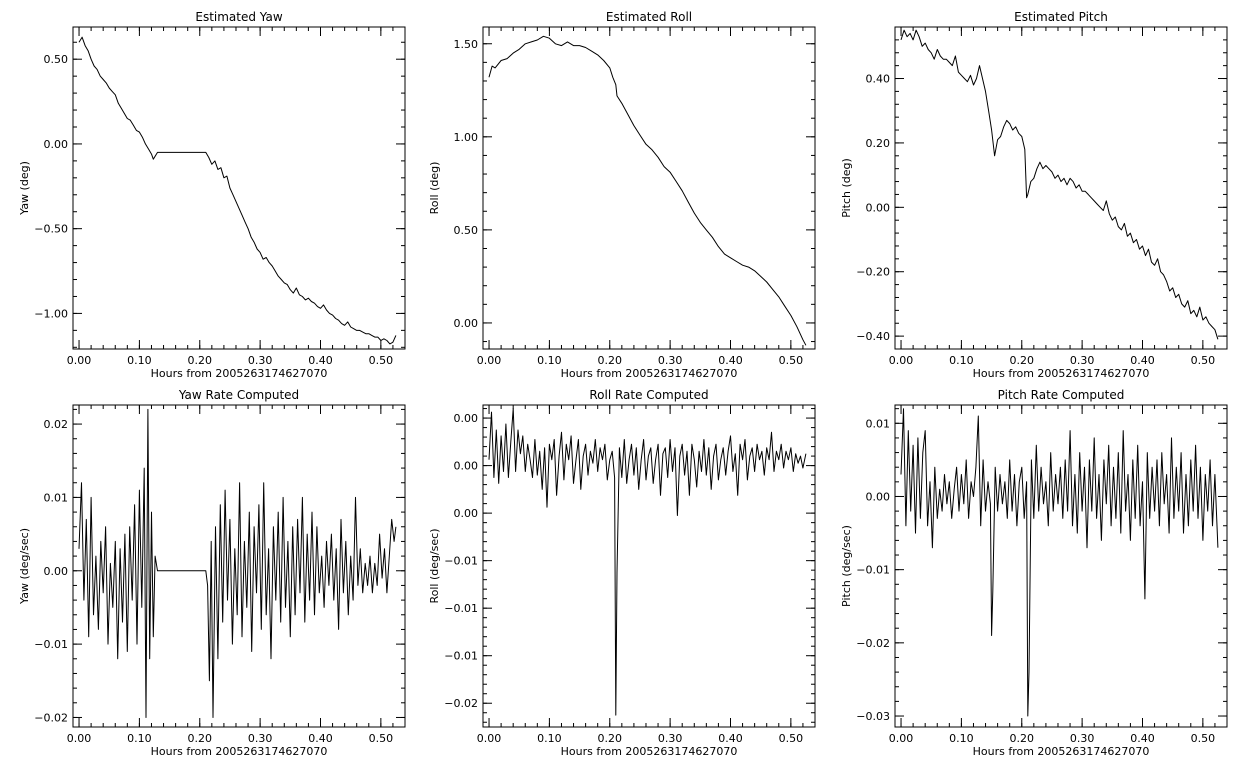 The height and width of the screenshot is (775, 1250). Describe the element at coordinates (873, 716) in the screenshot. I see `y-tick-label: −0.03` at that location.